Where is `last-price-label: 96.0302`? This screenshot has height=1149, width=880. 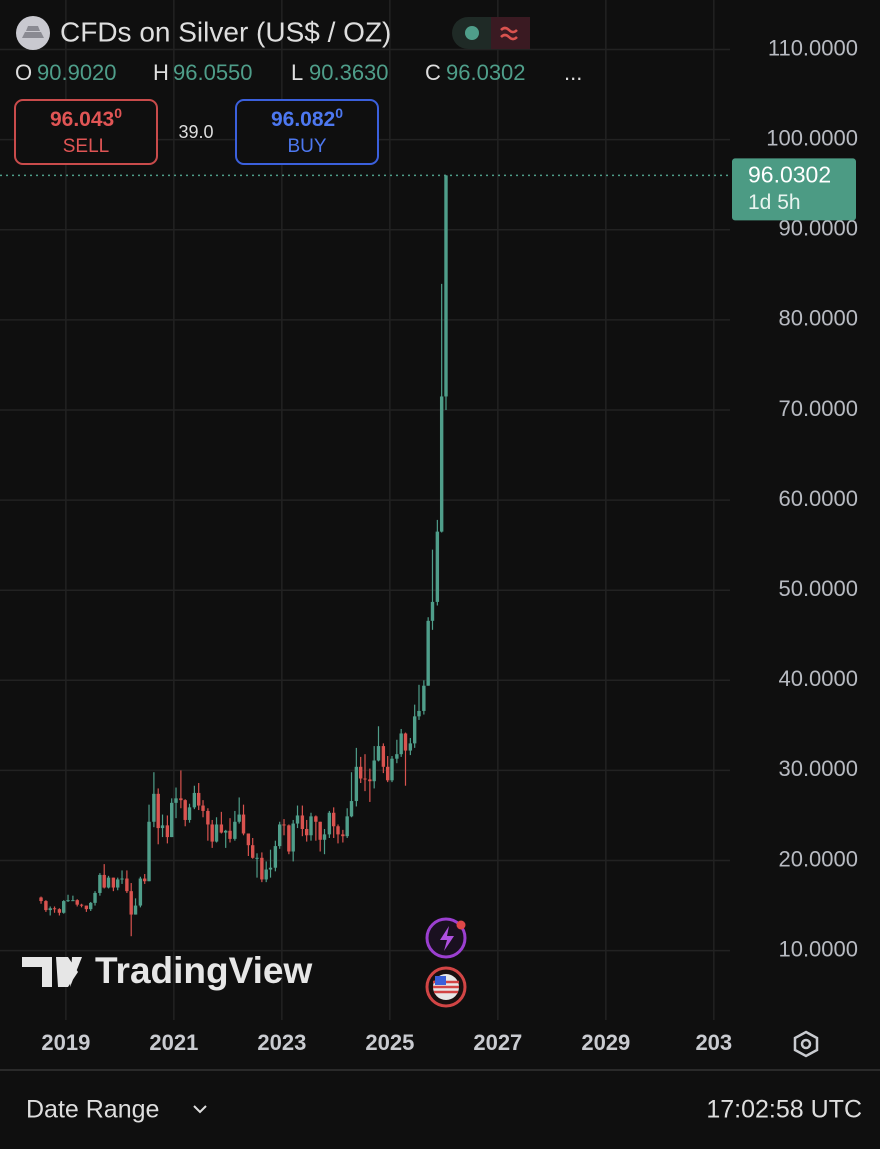 last-price-label: 96.0302 is located at coordinates (789, 175).